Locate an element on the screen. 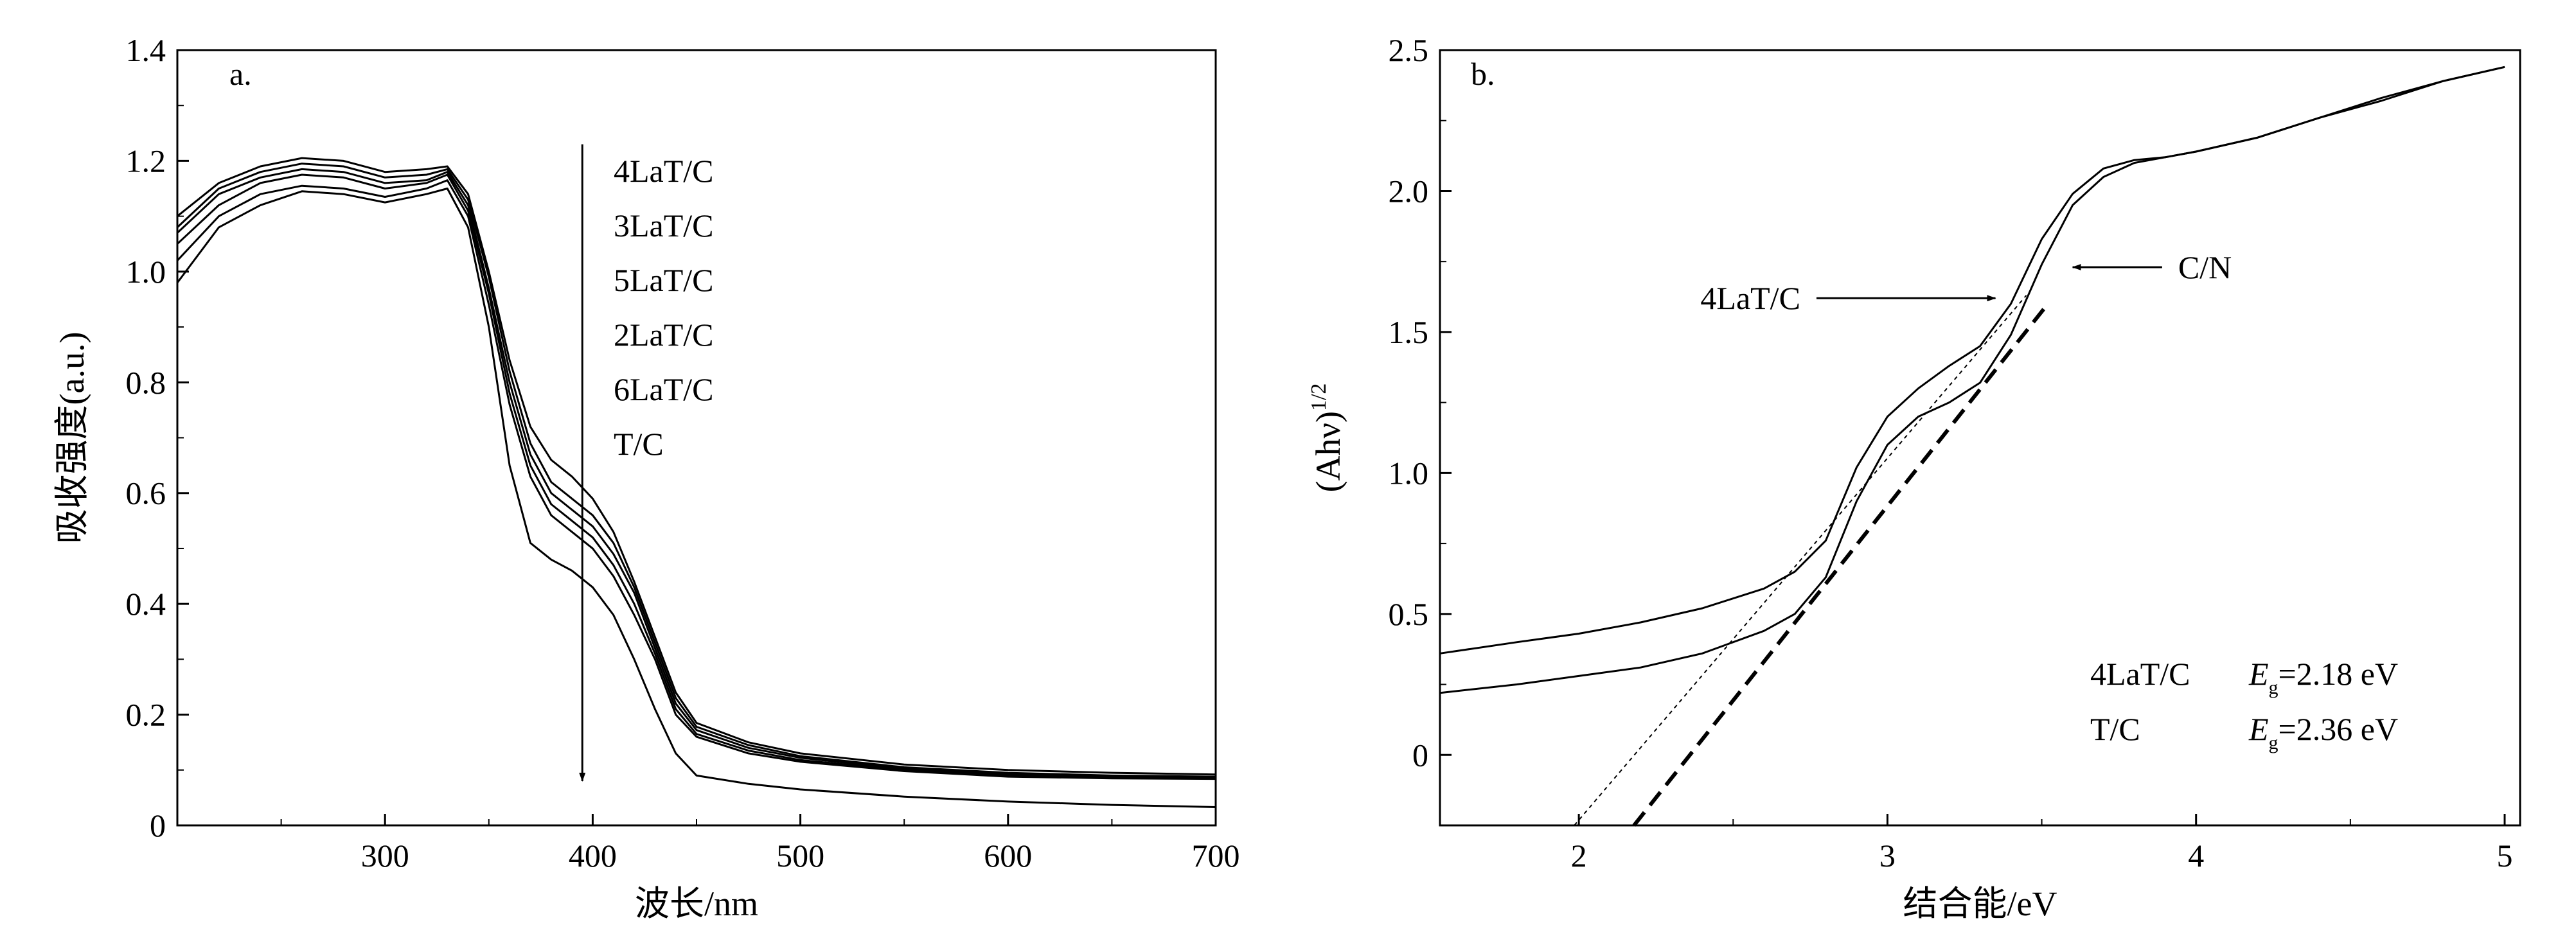 This screenshot has width=2576, height=950. chart-b-gap-number: =2.36 eV is located at coordinates (2339, 729).